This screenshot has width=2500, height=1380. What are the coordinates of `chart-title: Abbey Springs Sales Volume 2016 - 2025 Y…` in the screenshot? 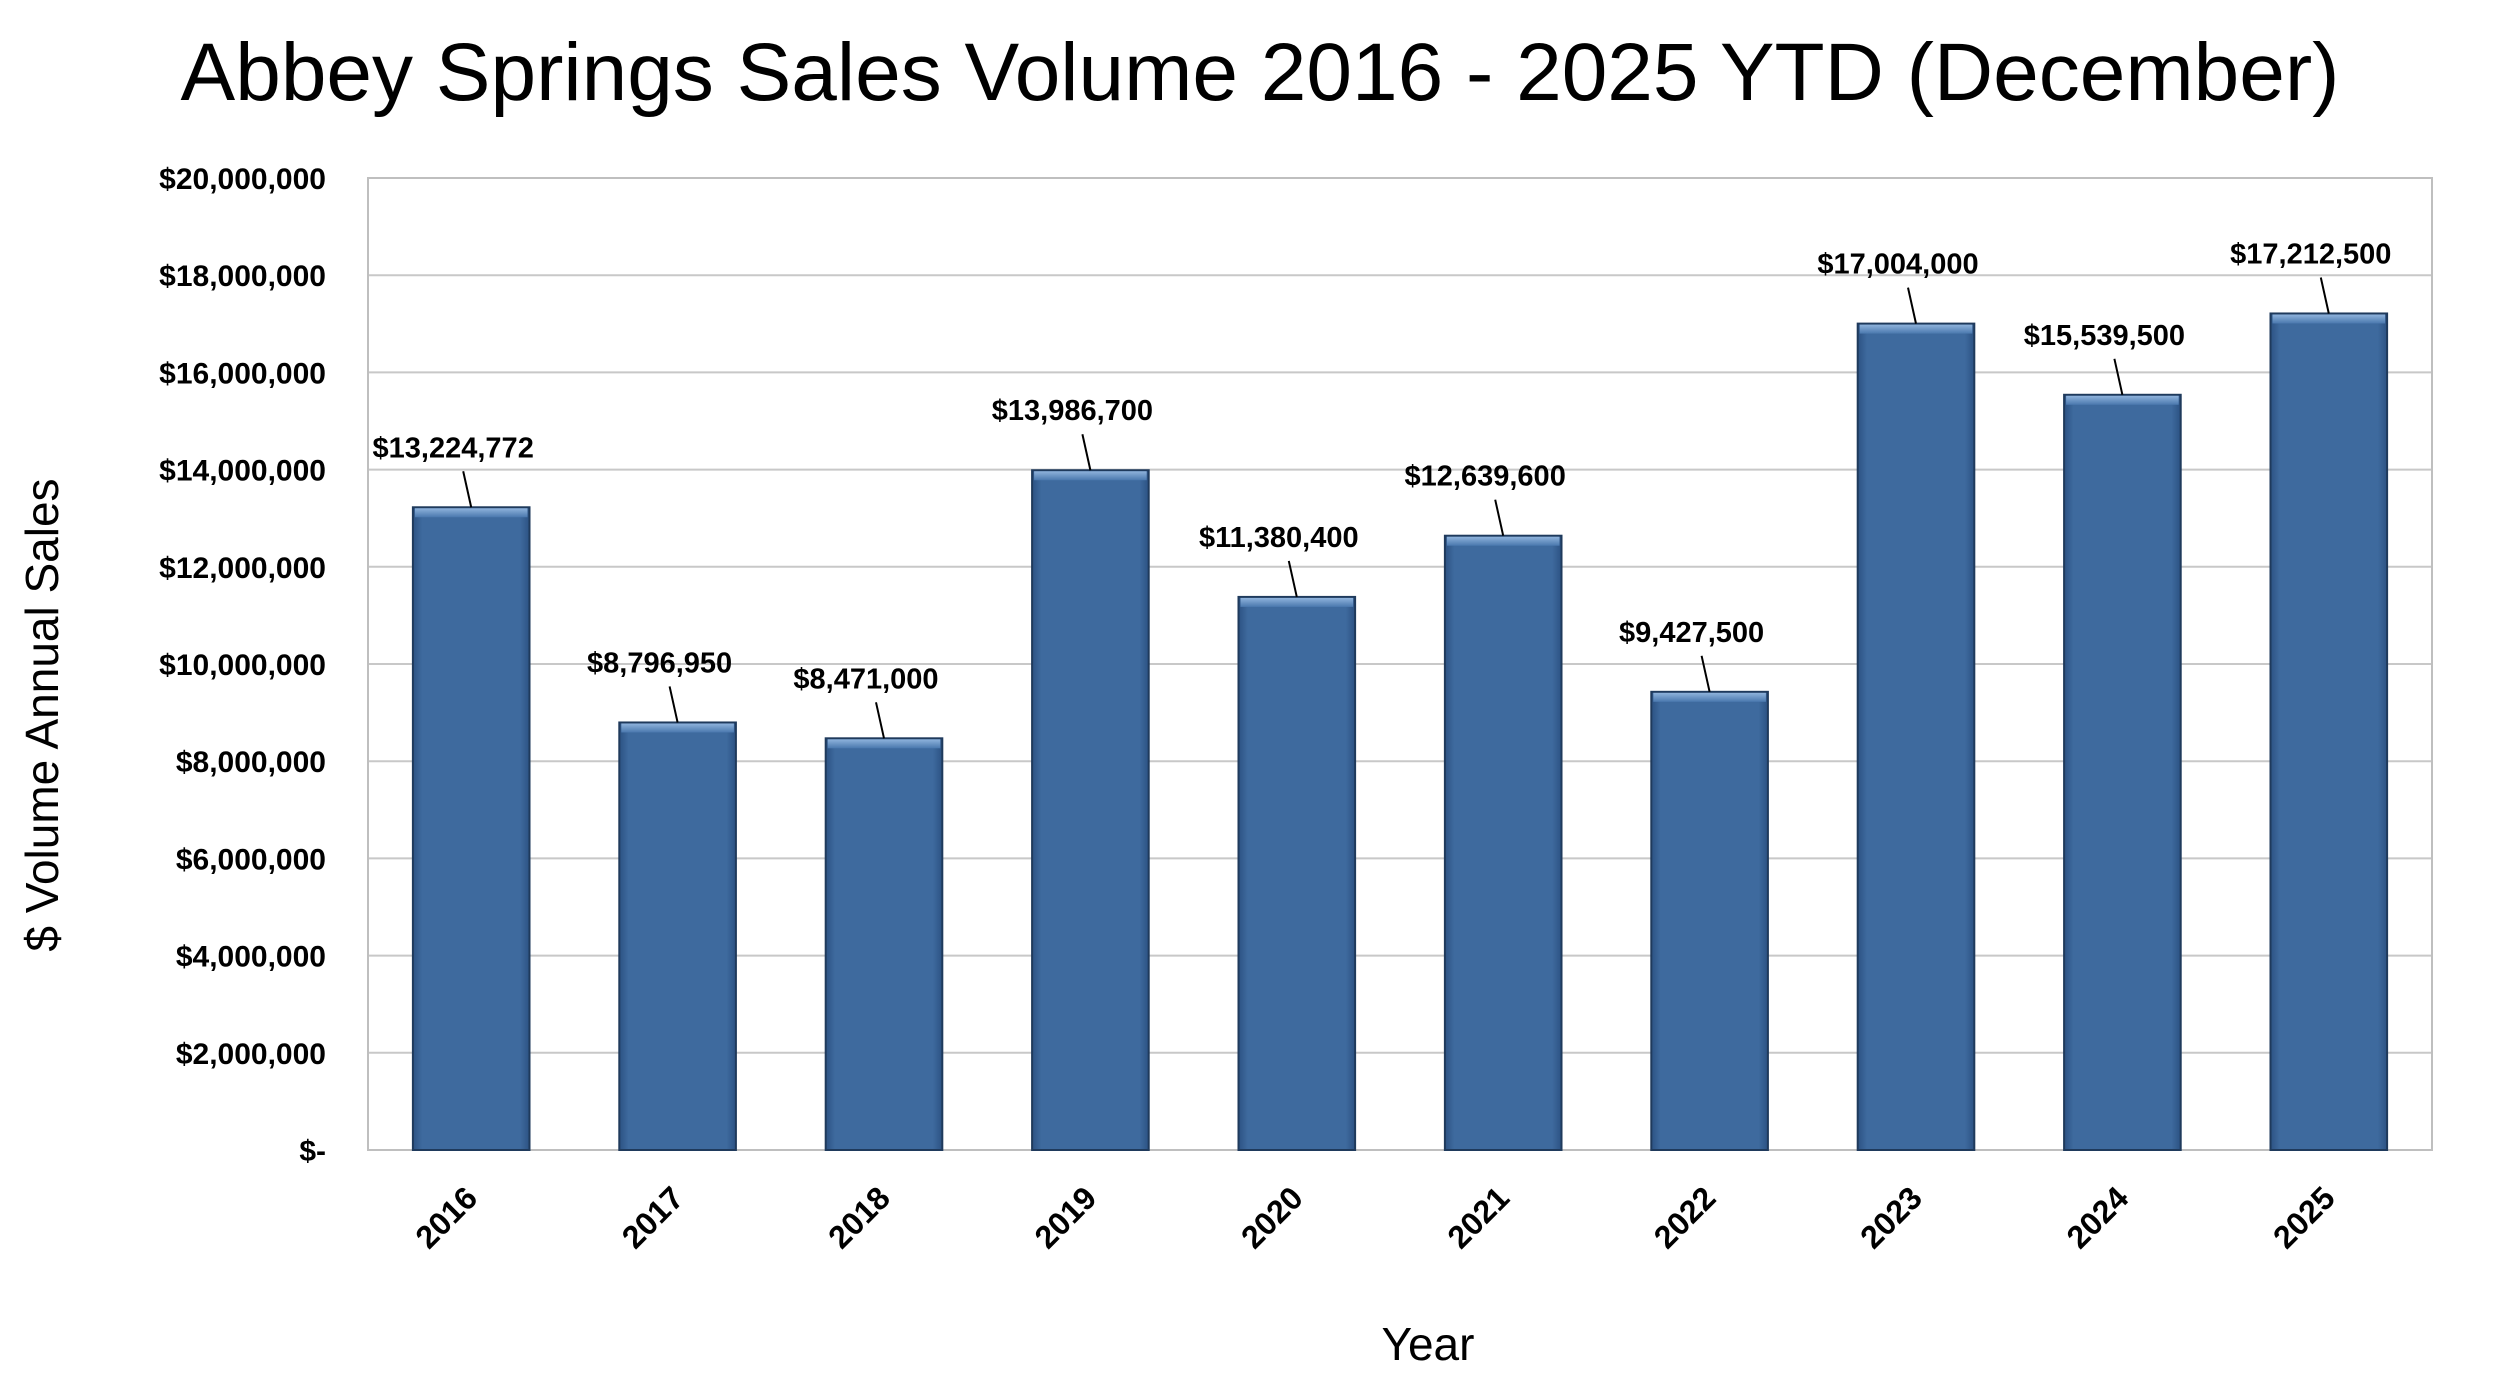 It's located at (1260, 72).